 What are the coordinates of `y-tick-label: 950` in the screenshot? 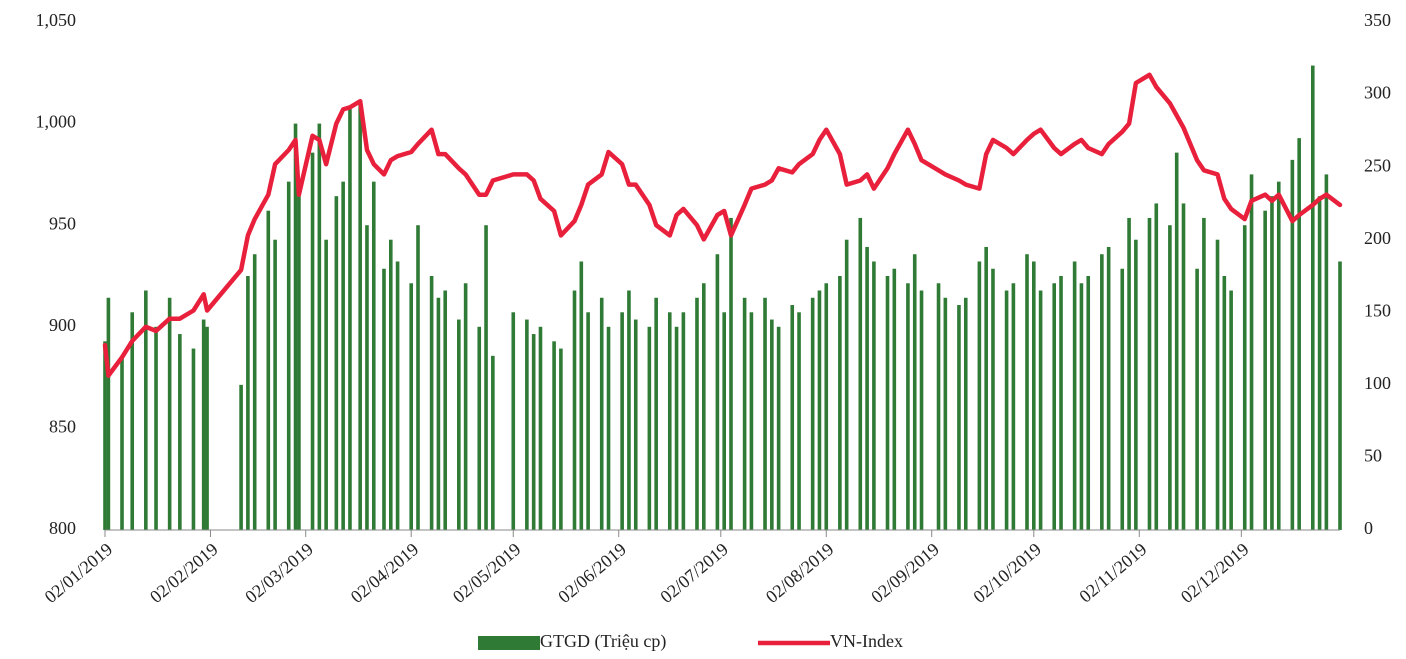 It's located at (62, 223).